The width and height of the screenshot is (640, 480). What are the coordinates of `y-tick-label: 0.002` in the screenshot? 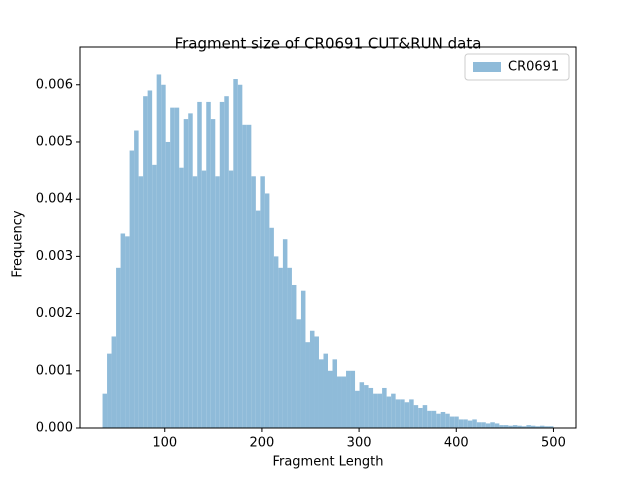 It's located at (54, 313).